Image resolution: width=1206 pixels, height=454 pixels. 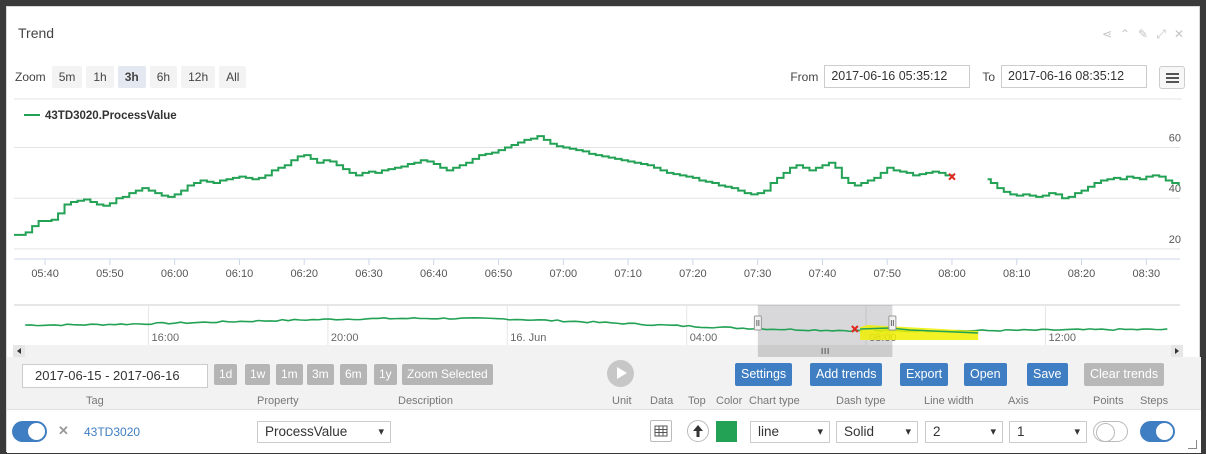 I want to click on axis-select: 1, so click(x=1048, y=432).